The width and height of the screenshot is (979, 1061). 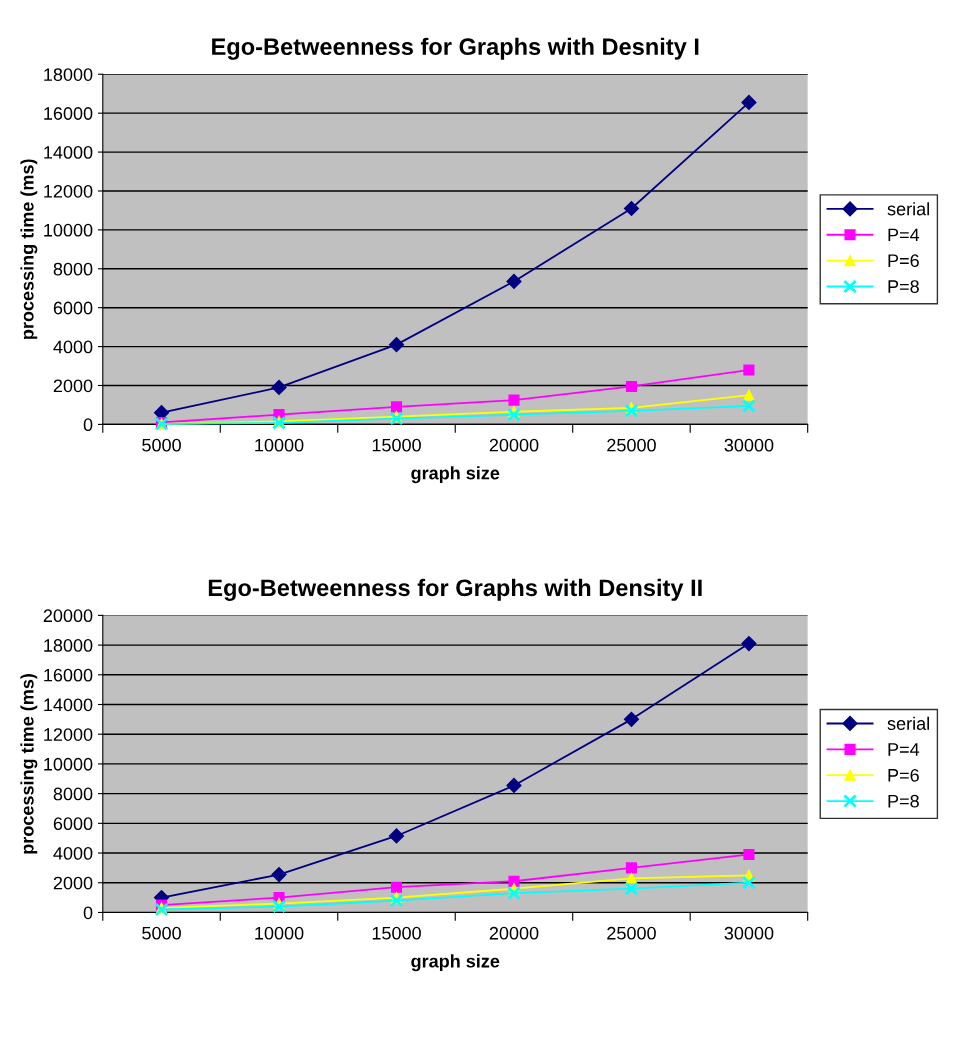 What do you see at coordinates (455, 48) in the screenshot?
I see `chart-title: Ego-Betweenness for Graphs with Desnity I` at bounding box center [455, 48].